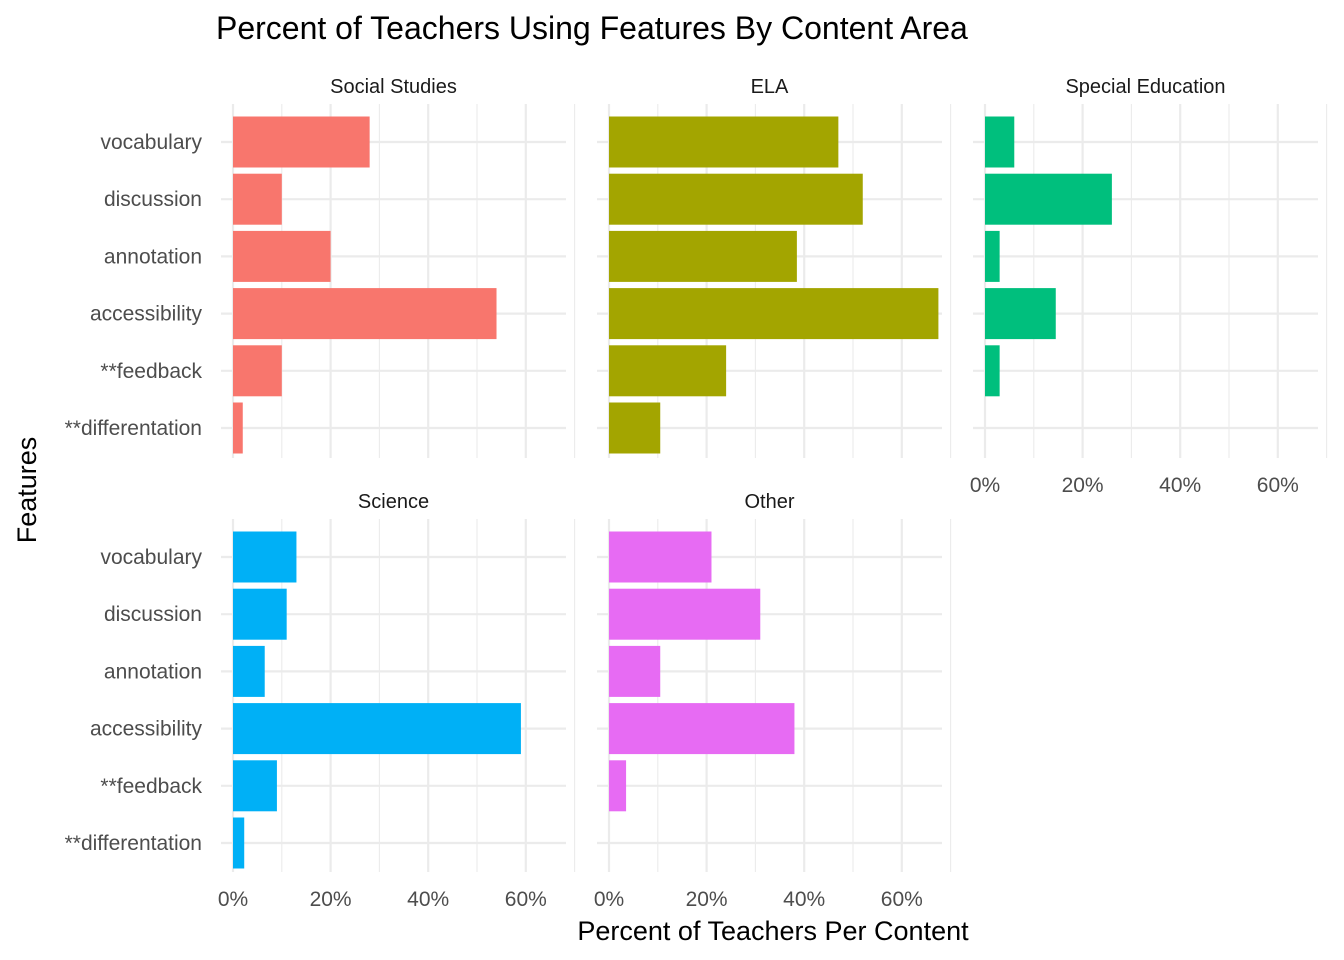 Image resolution: width=1344 pixels, height=960 pixels. Describe the element at coordinates (282, 256) in the screenshot. I see `bar-social-studies-annotation` at that location.